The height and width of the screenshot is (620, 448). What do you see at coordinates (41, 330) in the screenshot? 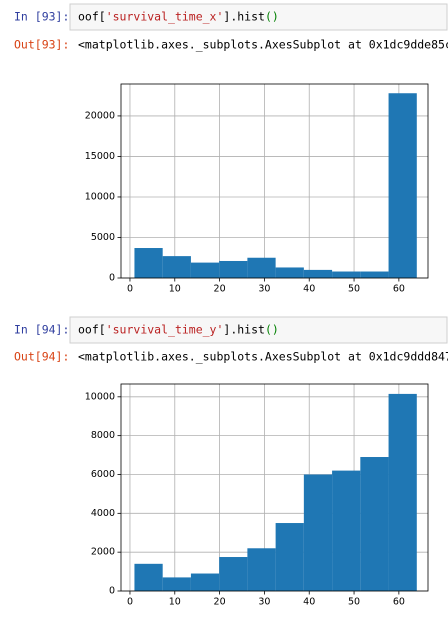
I see `in-prompt: In [94]:` at bounding box center [41, 330].